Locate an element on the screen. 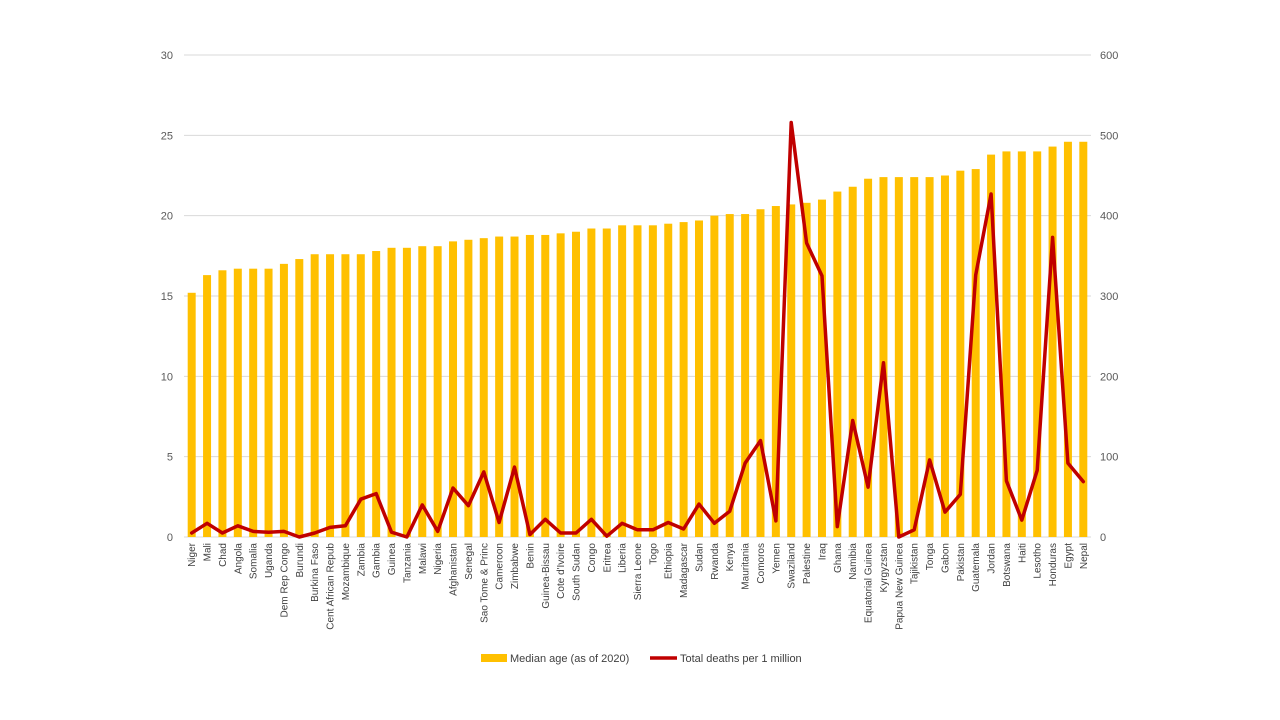  category-label: Uganda is located at coordinates (269, 560).